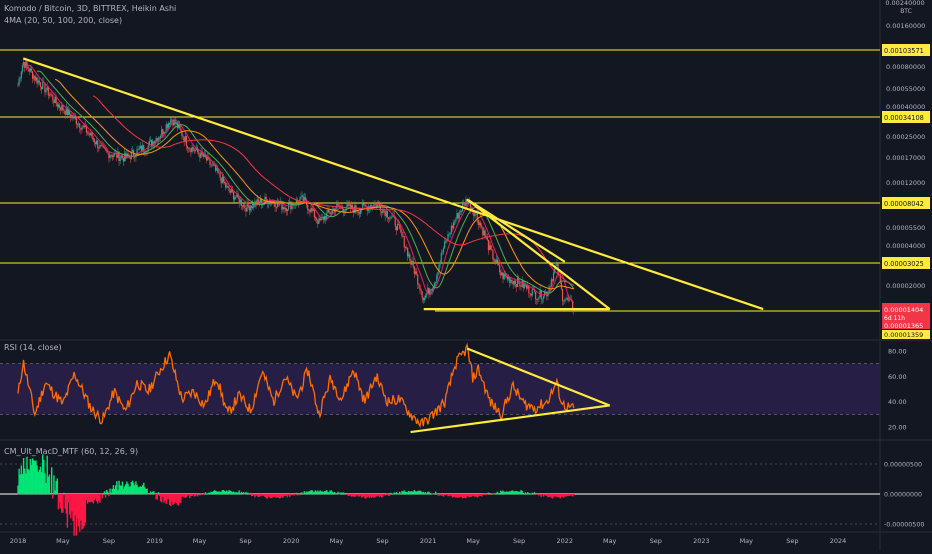 This screenshot has width=932, height=554. I want to click on rsi-axis-tick: 40.00, so click(897, 402).